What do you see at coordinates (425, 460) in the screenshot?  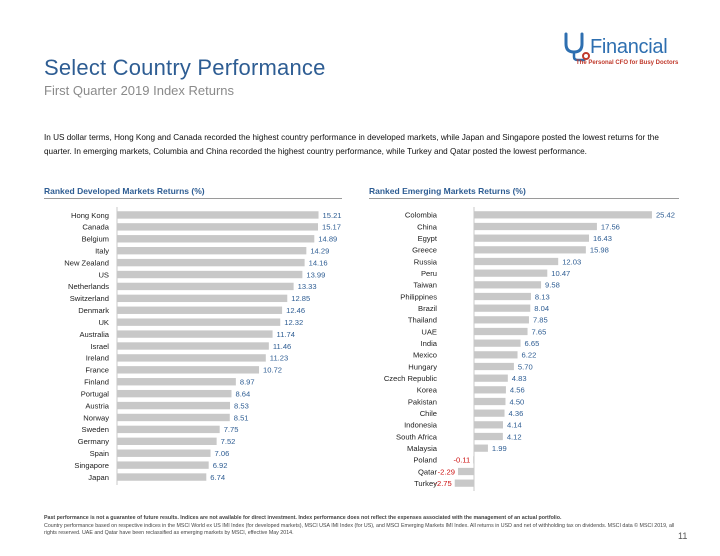 I see `category-label: Poland` at bounding box center [425, 460].